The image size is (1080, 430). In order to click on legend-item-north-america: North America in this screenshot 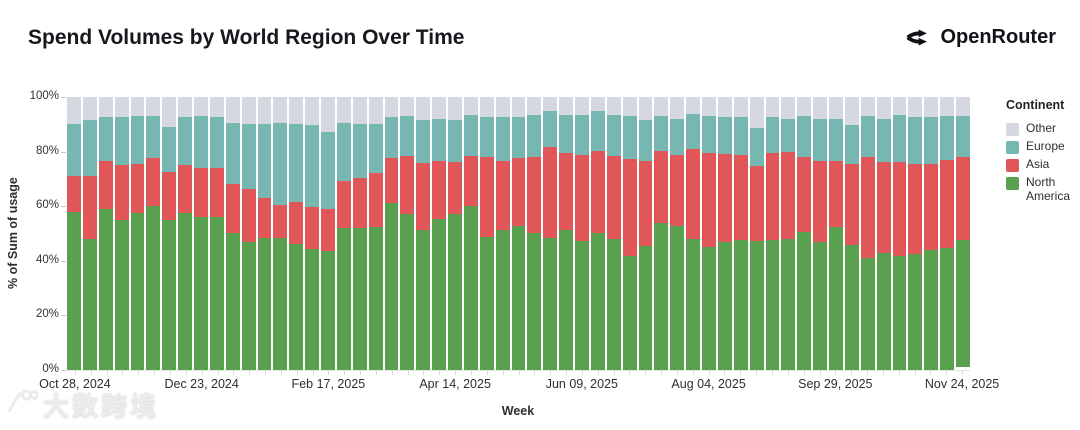, I will do `click(1041, 189)`.